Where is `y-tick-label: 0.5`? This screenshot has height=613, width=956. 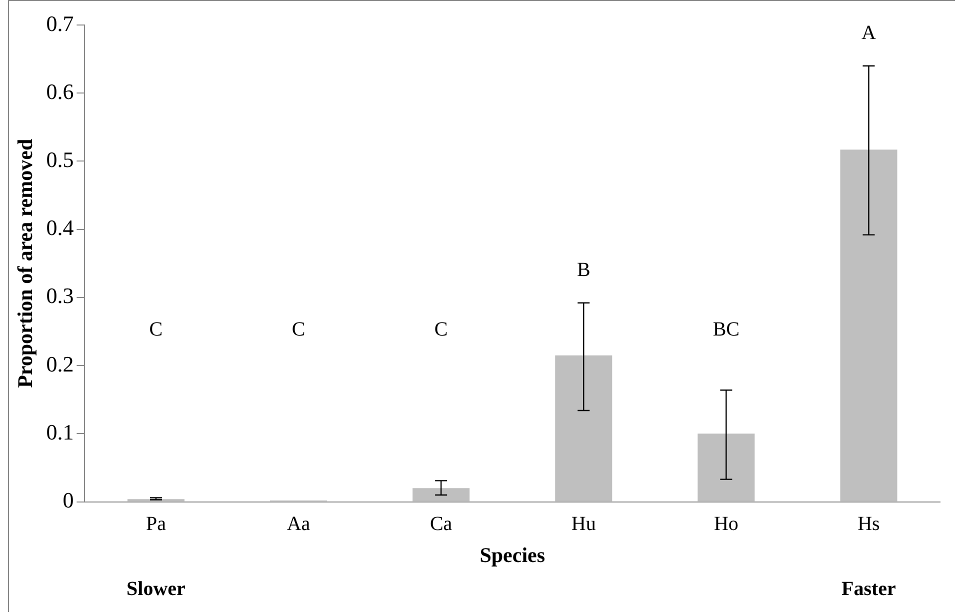 y-tick-label: 0.5 is located at coordinates (60, 159).